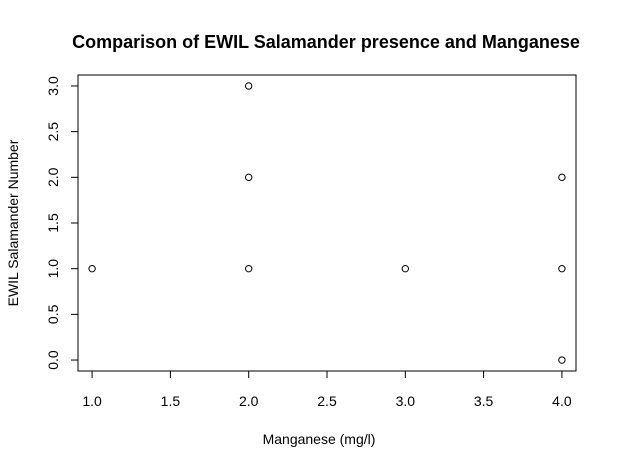 This screenshot has width=617, height=469. I want to click on x-tick-label: 2.5, so click(327, 401).